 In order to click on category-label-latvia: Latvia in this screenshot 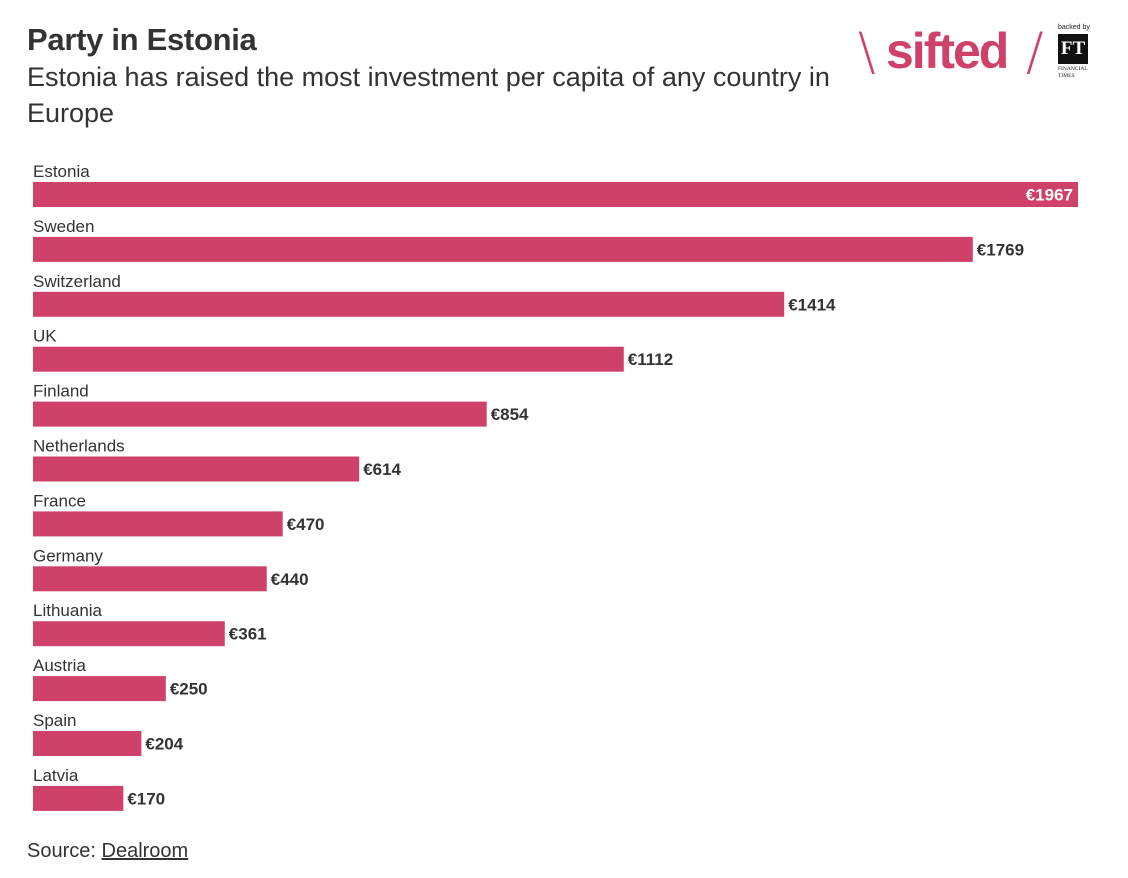, I will do `click(56, 775)`.